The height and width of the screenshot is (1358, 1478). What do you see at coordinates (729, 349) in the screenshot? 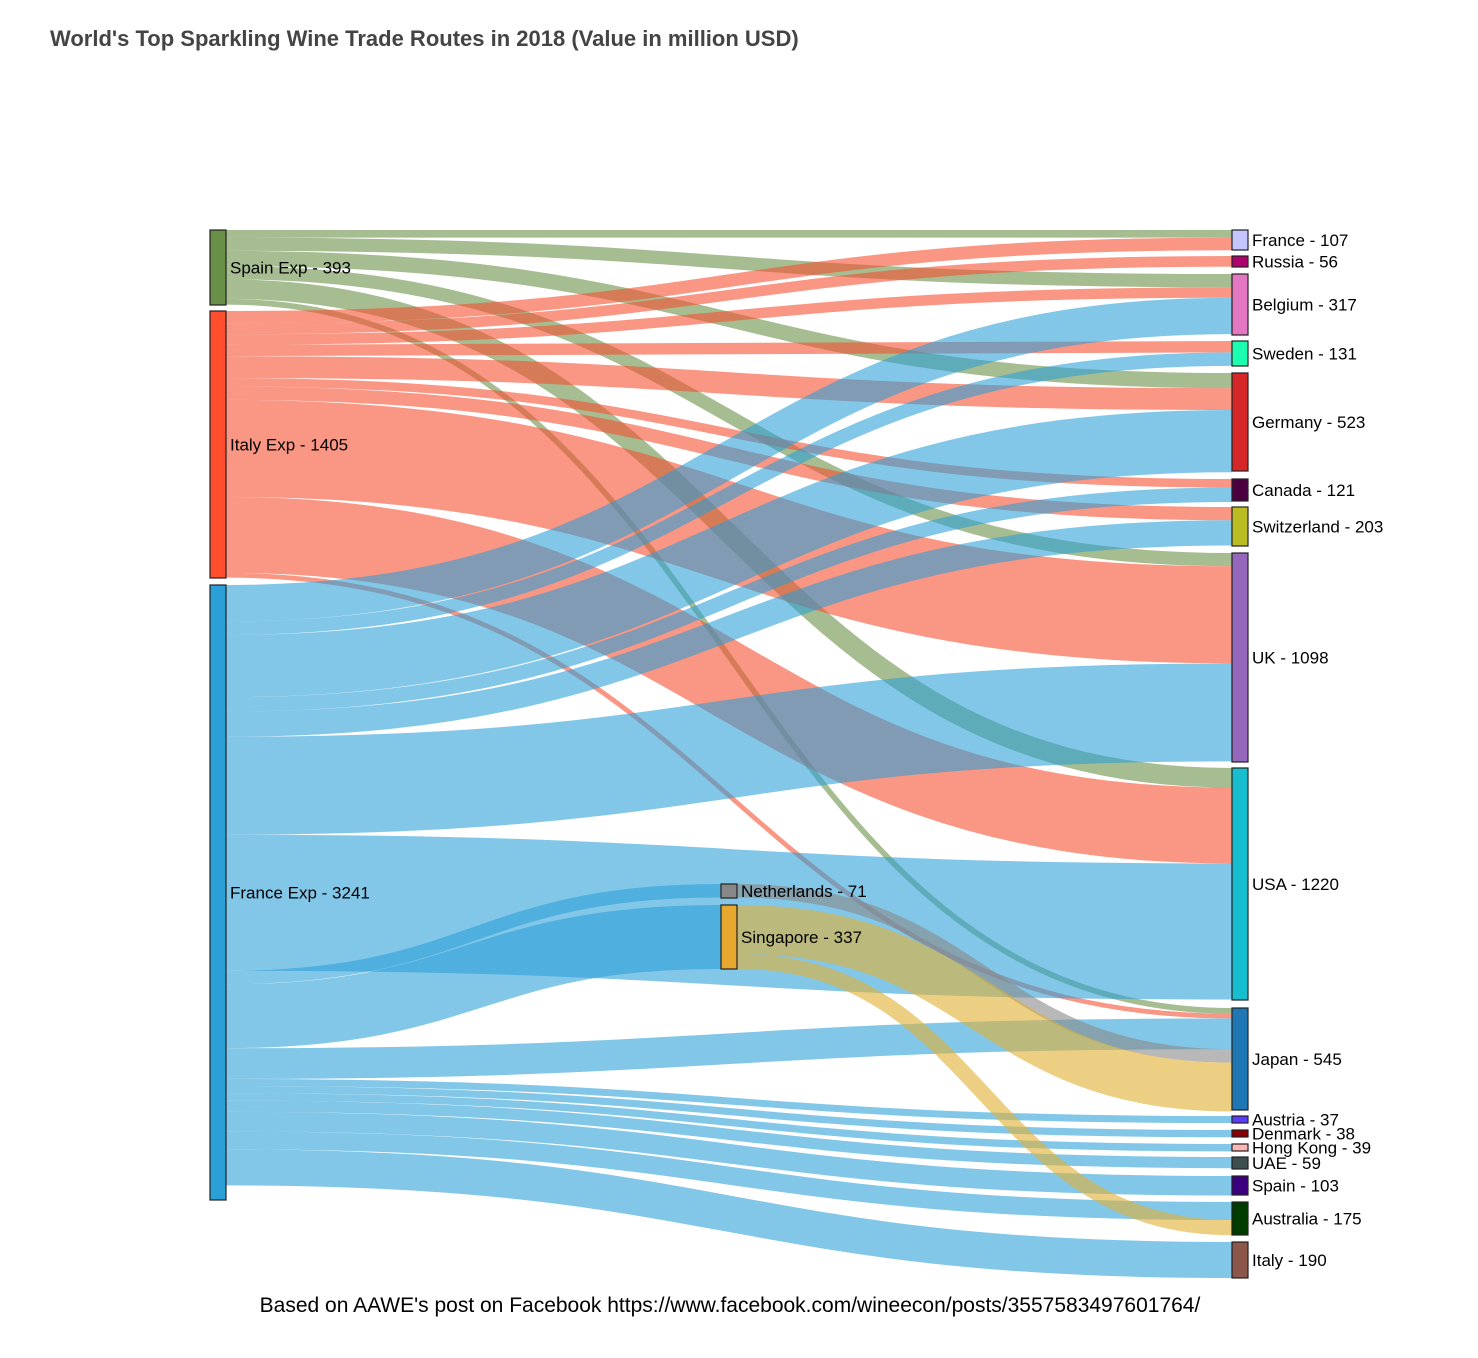
I see `link-italy-exp-to-sweden` at bounding box center [729, 349].